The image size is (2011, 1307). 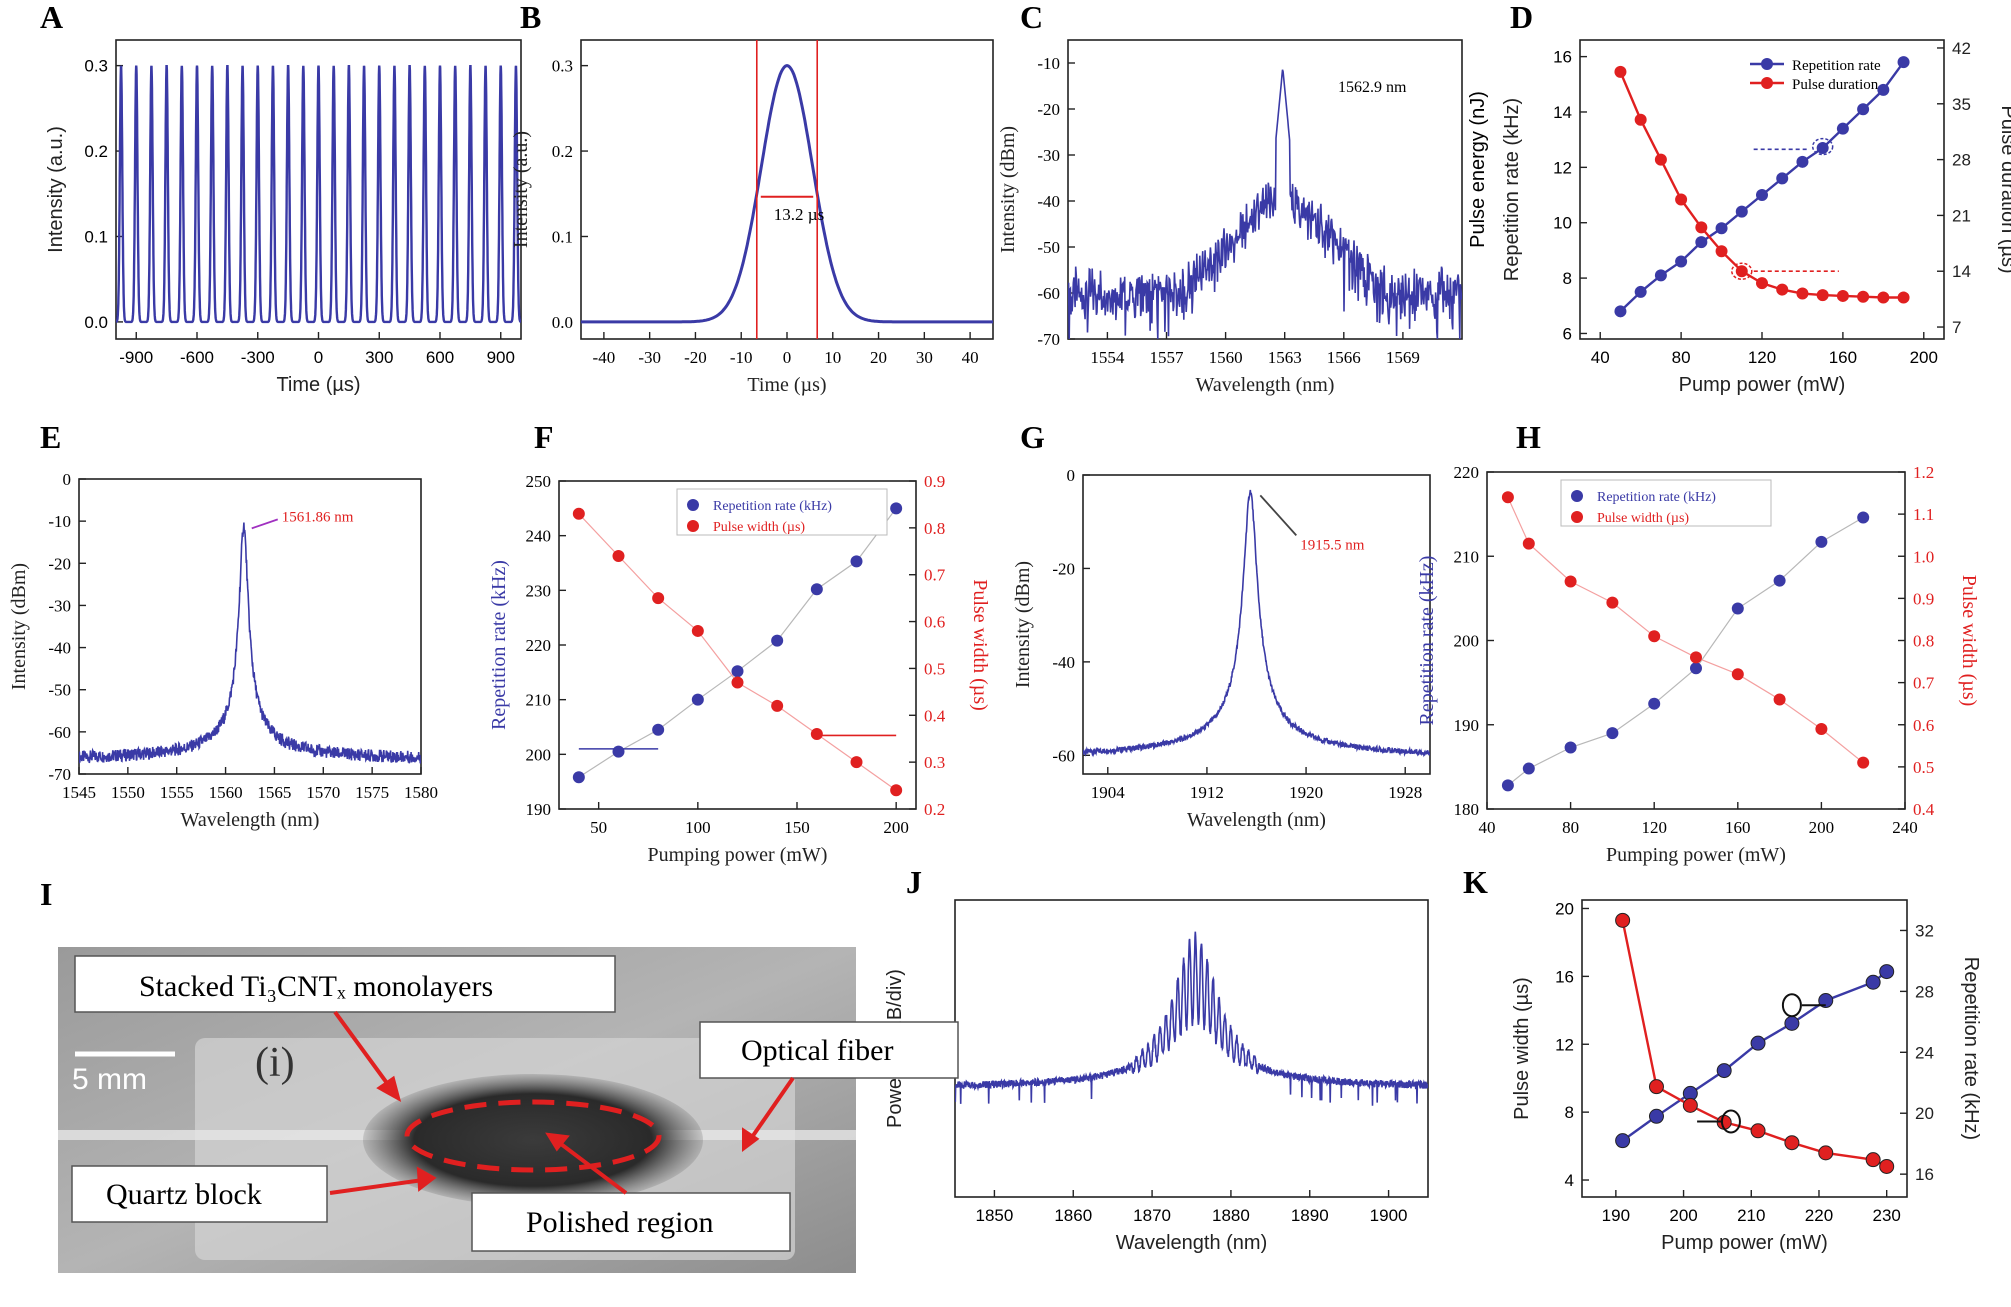 What do you see at coordinates (1048, 63) in the screenshot?
I see `y-tick-label: -10` at bounding box center [1048, 63].